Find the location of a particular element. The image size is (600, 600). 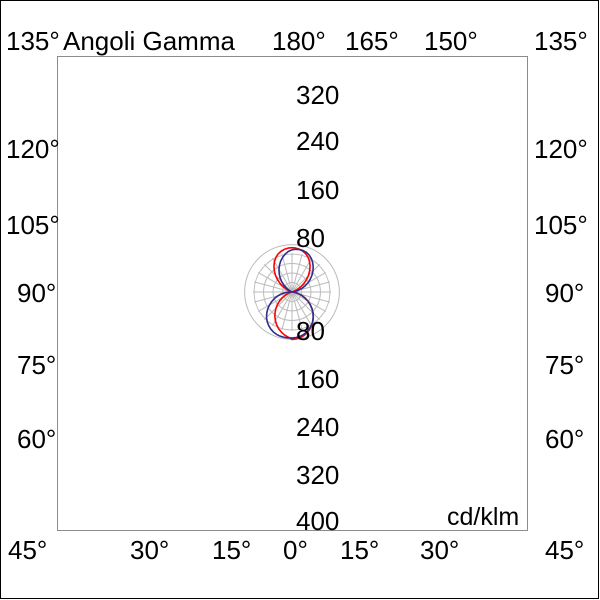

series-layer is located at coordinates (290, 293).